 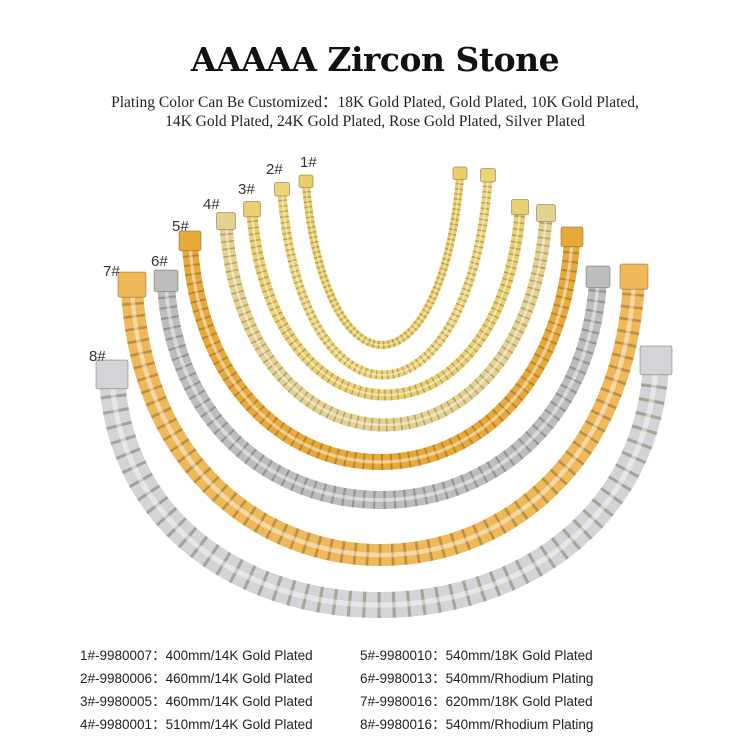 I want to click on spec-7: 7#-9980016：620mm/18K Gold Plated, so click(x=476, y=701).